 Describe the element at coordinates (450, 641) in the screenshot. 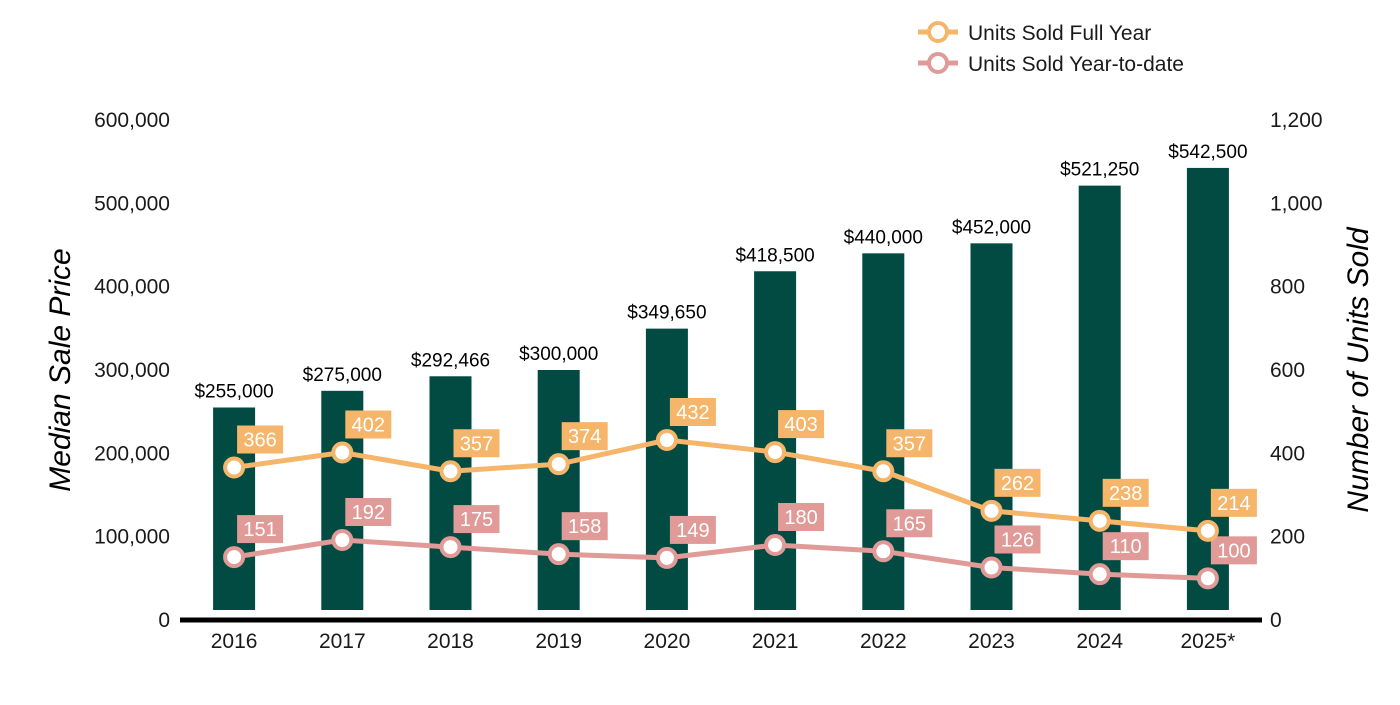

I see `x-tick-label: 2018` at that location.